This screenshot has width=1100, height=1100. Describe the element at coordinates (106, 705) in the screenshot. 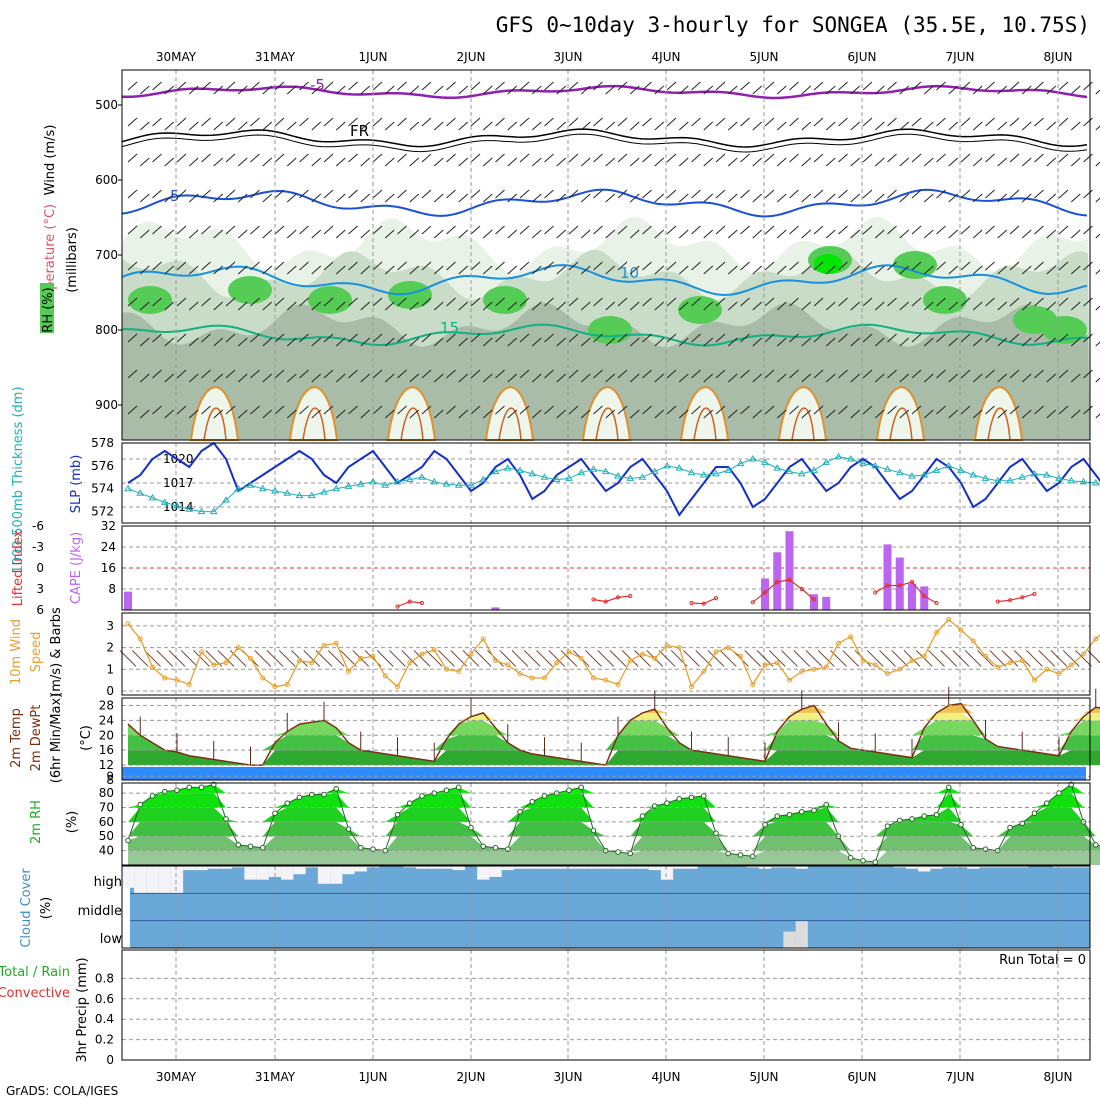

I see `temp-tick: 28` at that location.